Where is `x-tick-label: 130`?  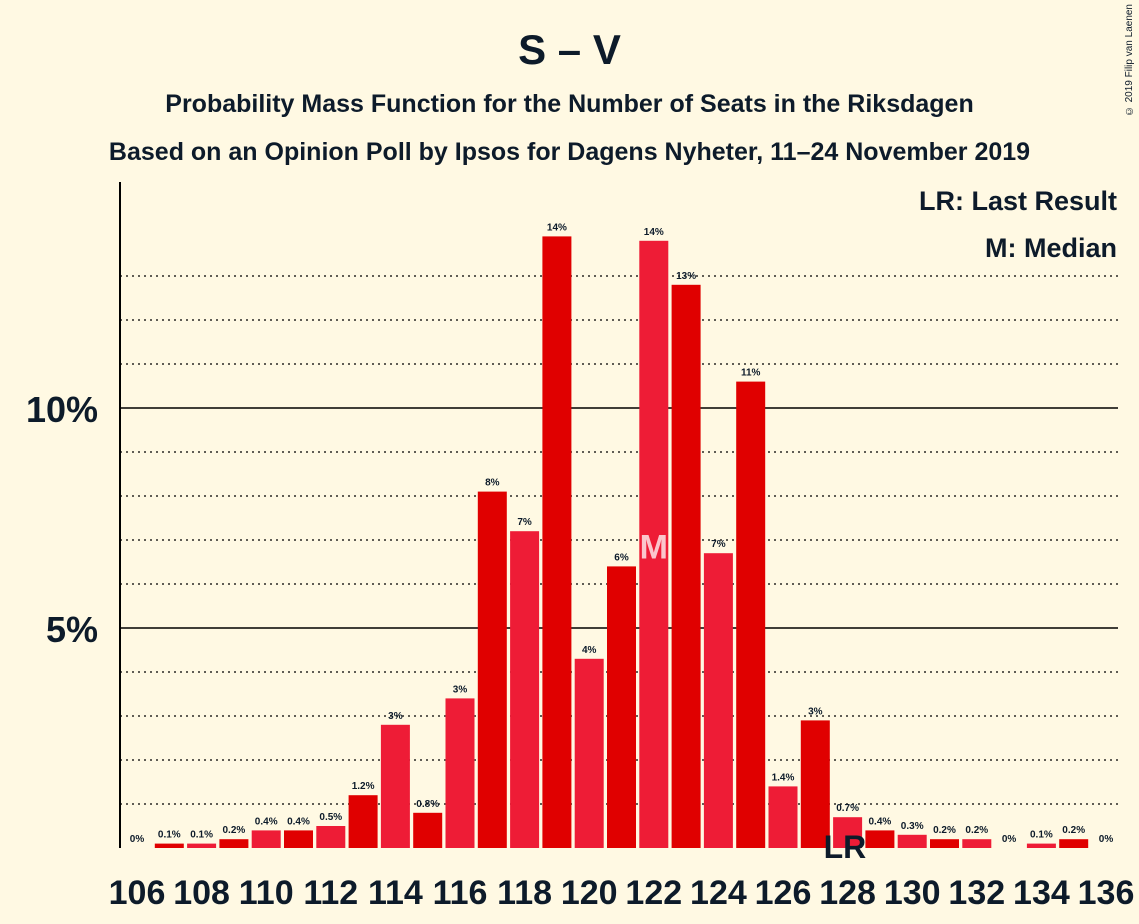
x-tick-label: 130 is located at coordinates (912, 893).